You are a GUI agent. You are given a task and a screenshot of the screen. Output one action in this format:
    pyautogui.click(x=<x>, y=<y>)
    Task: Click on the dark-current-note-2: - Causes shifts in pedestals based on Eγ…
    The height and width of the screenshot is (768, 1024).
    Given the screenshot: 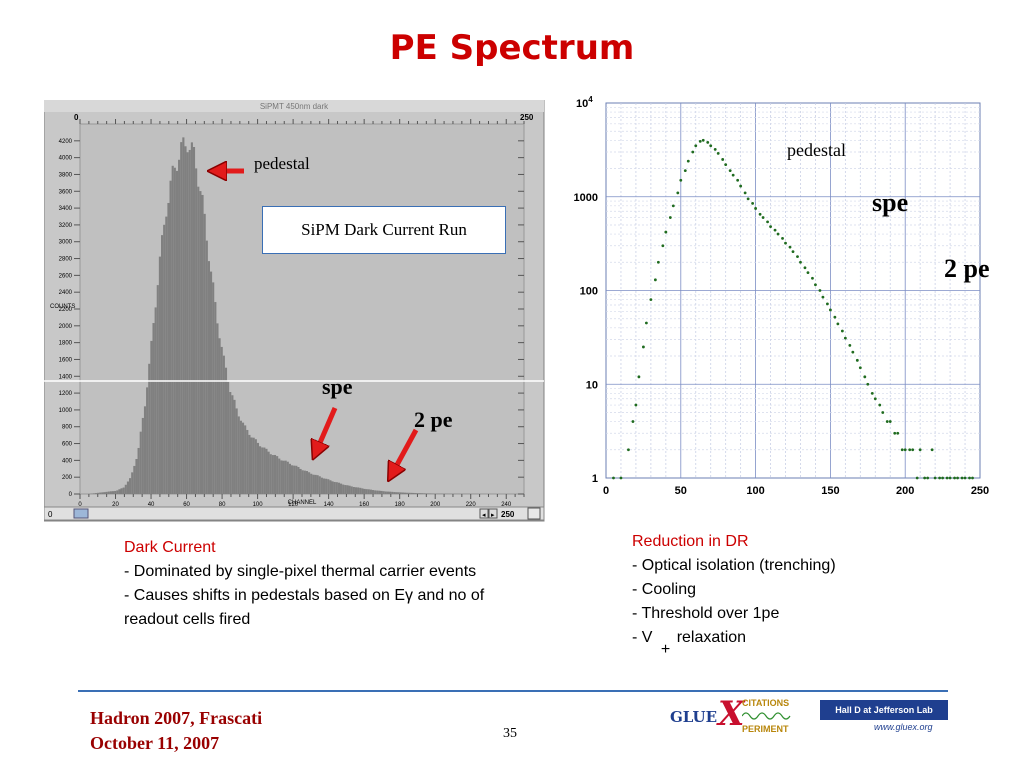 What is the action you would take?
    pyautogui.click(x=304, y=607)
    